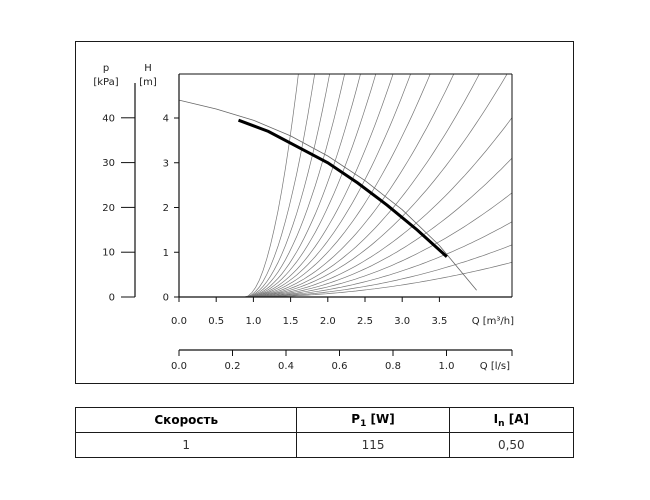 This screenshot has width=650, height=500. I want to click on h-tick-label-2: 2, so click(166, 208).